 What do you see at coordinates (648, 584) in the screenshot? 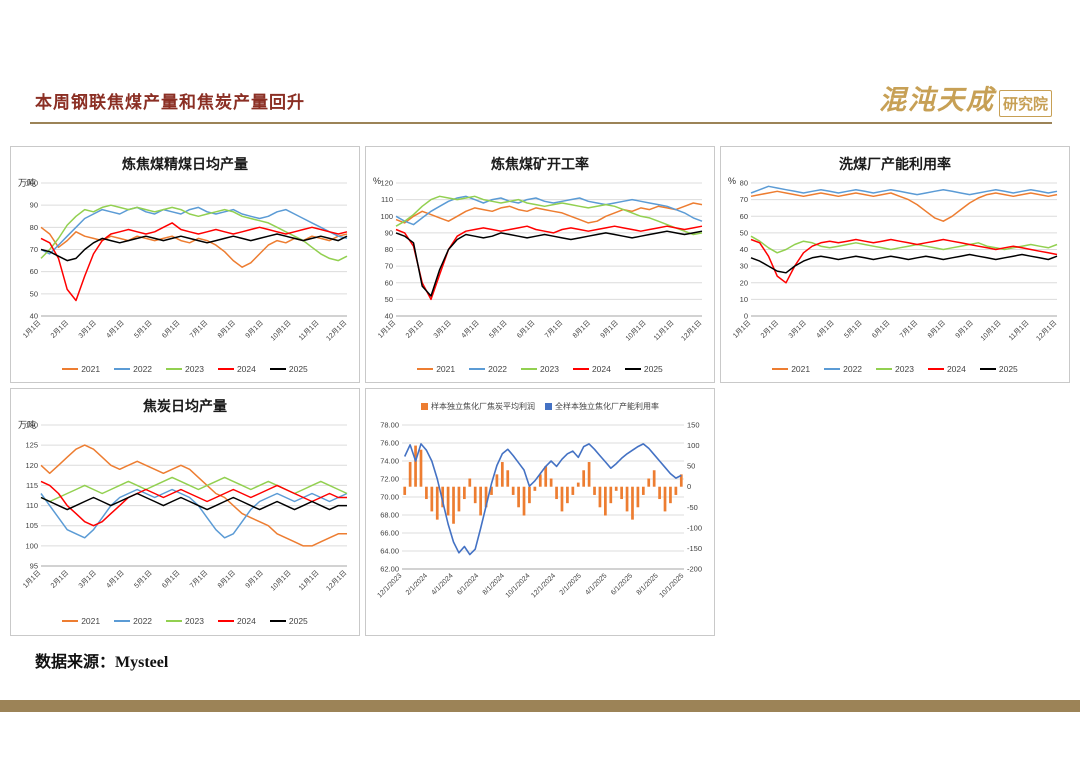
I see `svg-text: 8/1/2025` at bounding box center [648, 584].